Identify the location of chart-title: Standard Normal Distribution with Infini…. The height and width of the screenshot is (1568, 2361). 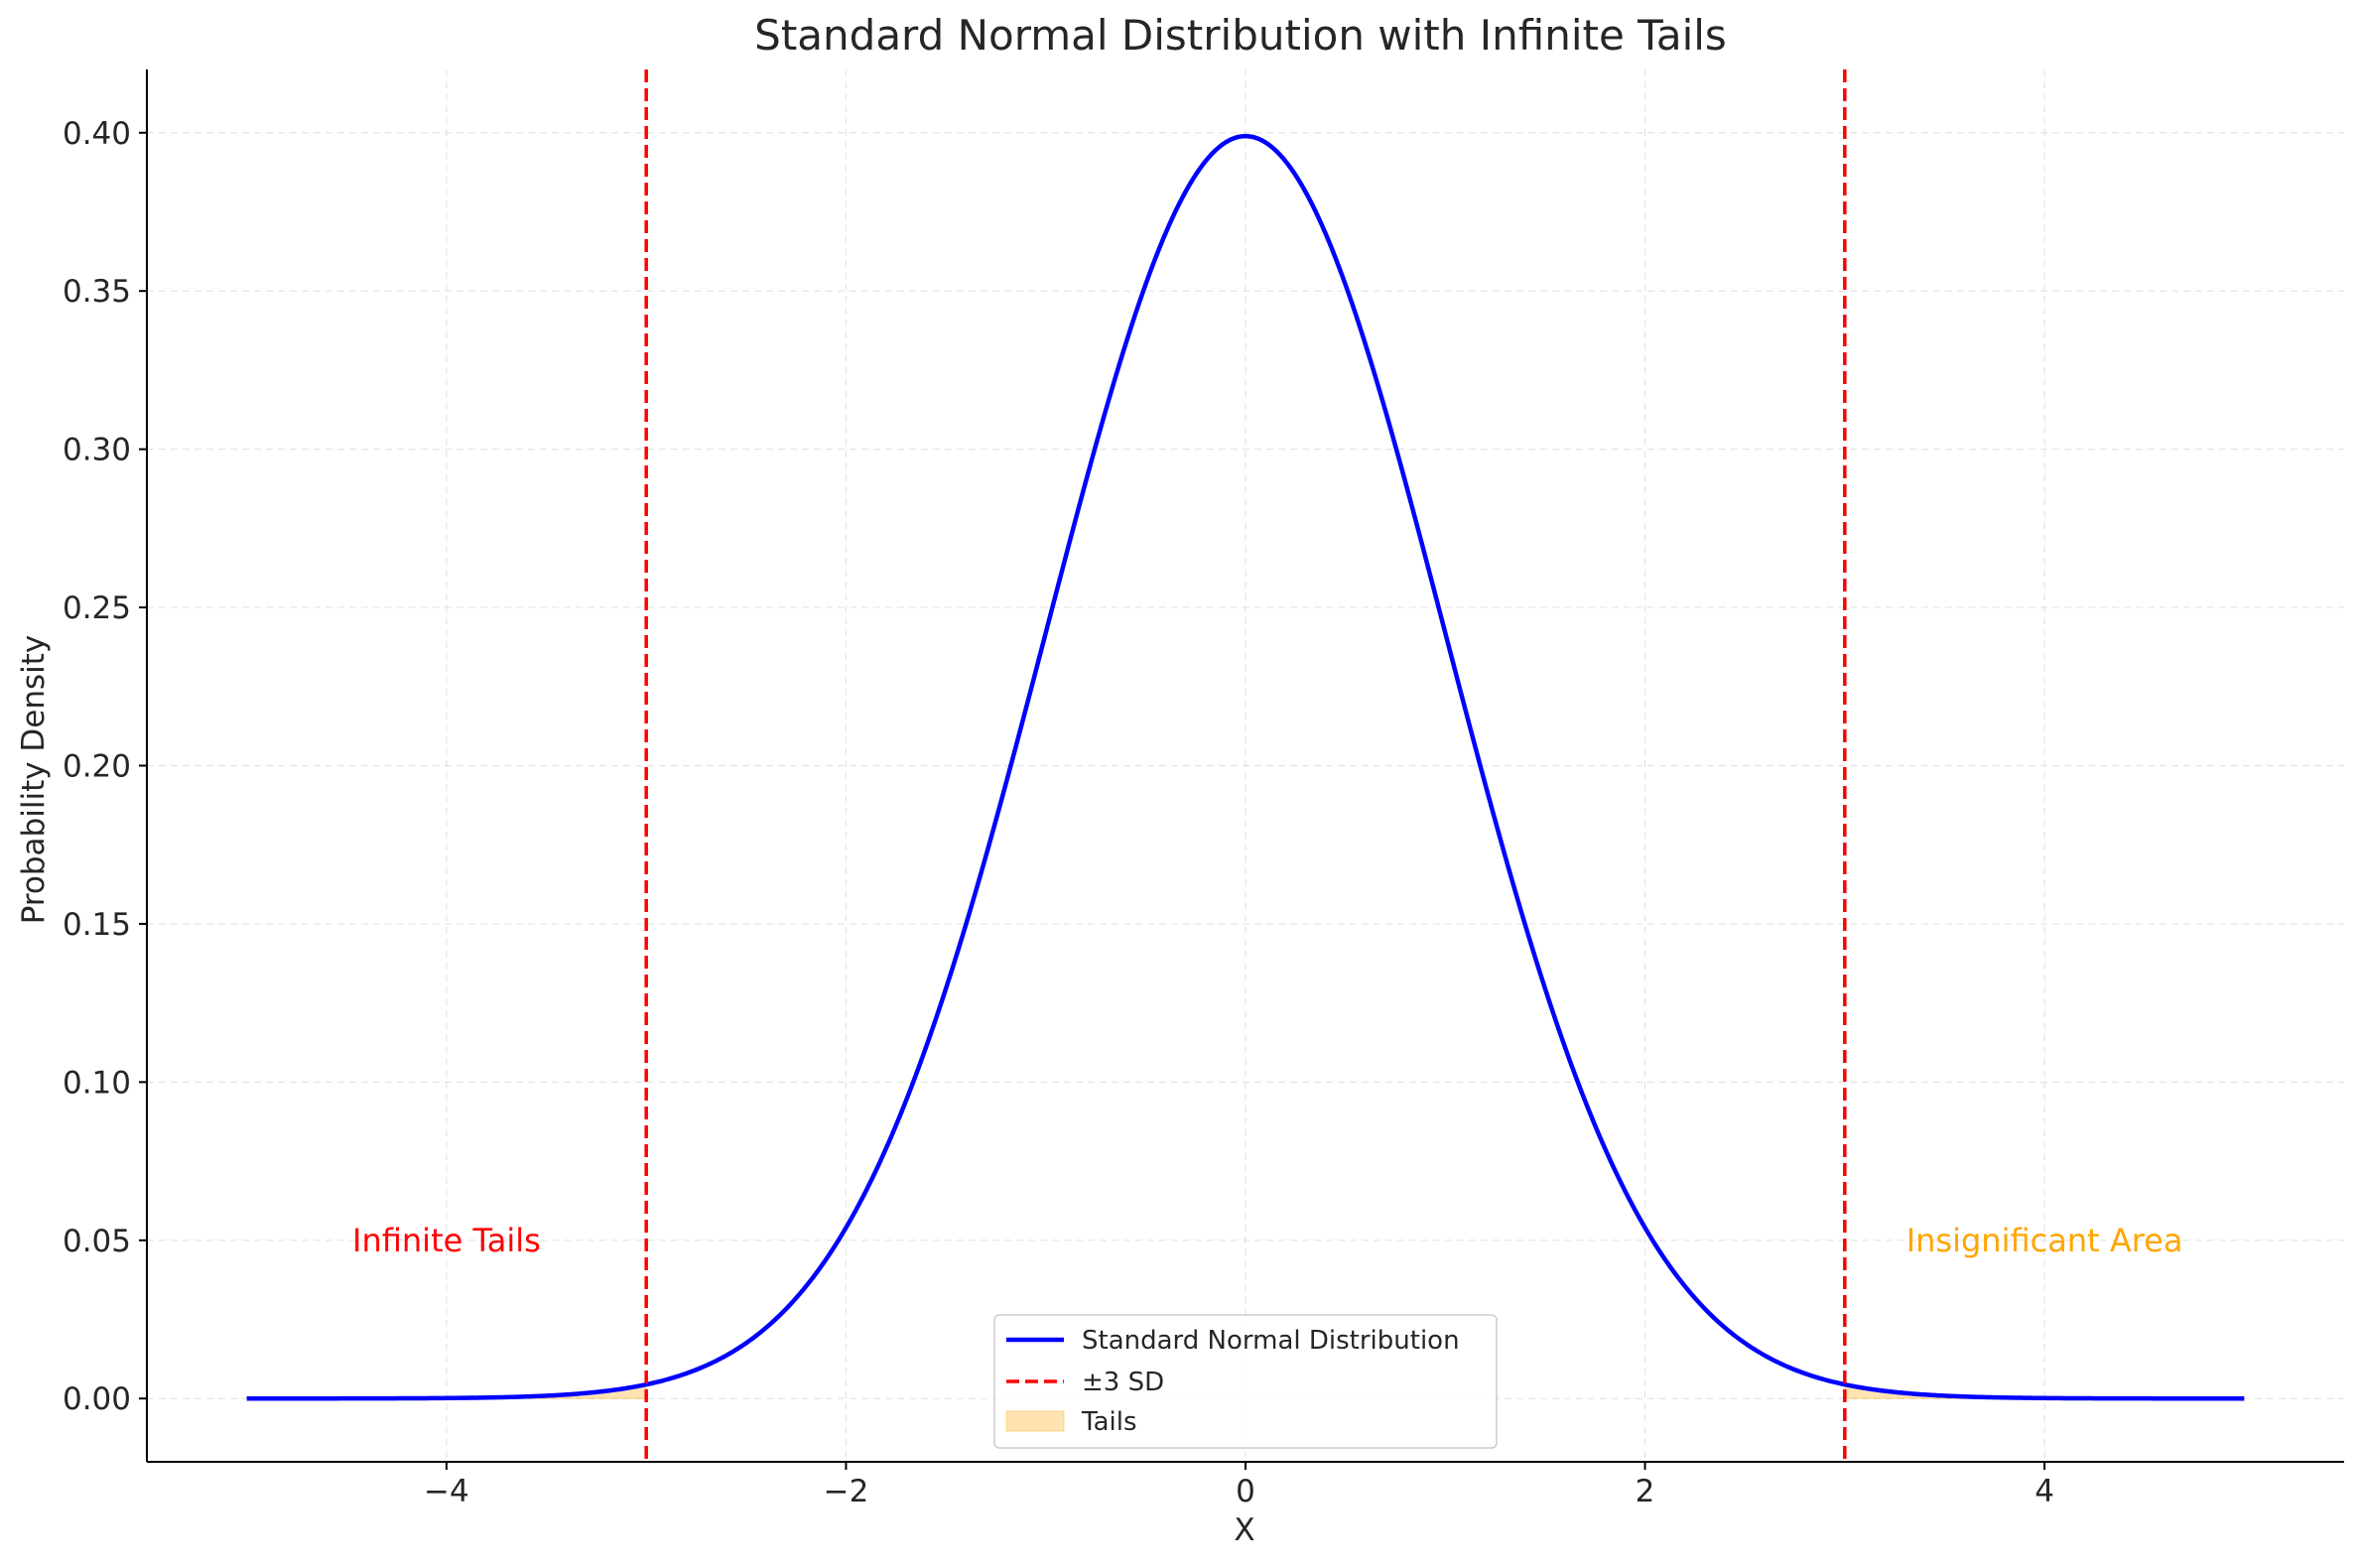
(1240, 35).